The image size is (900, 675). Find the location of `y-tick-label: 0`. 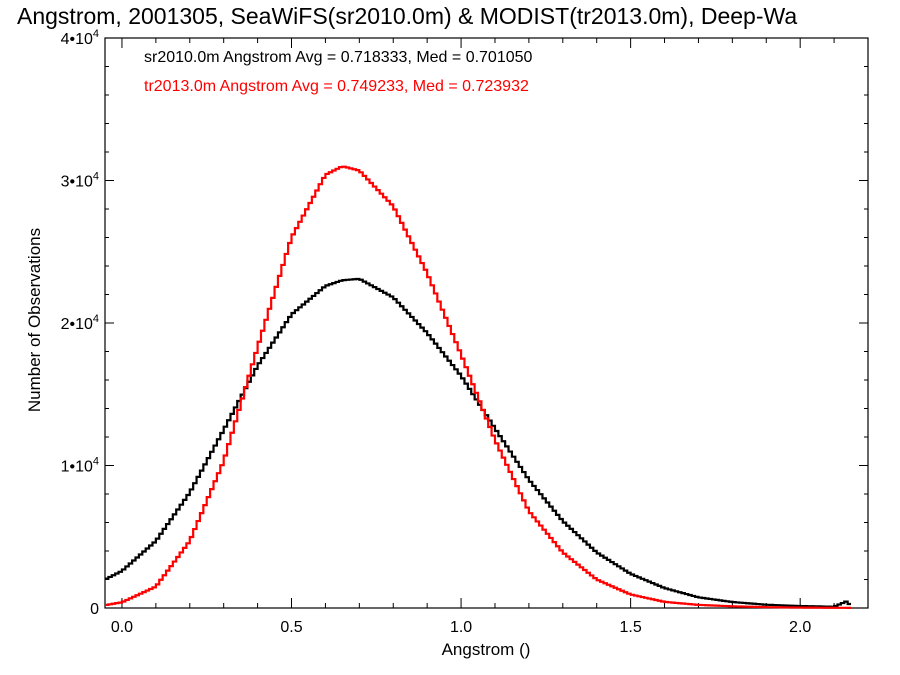

y-tick-label: 0 is located at coordinates (94, 609).